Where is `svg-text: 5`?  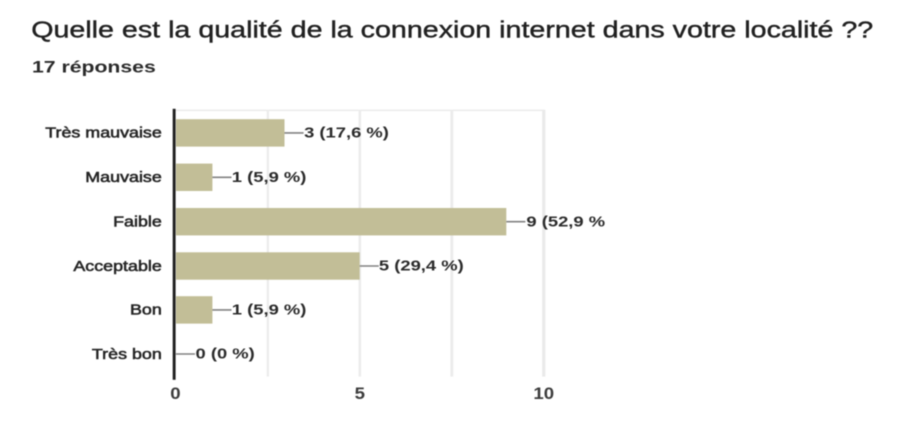 svg-text: 5 is located at coordinates (360, 393).